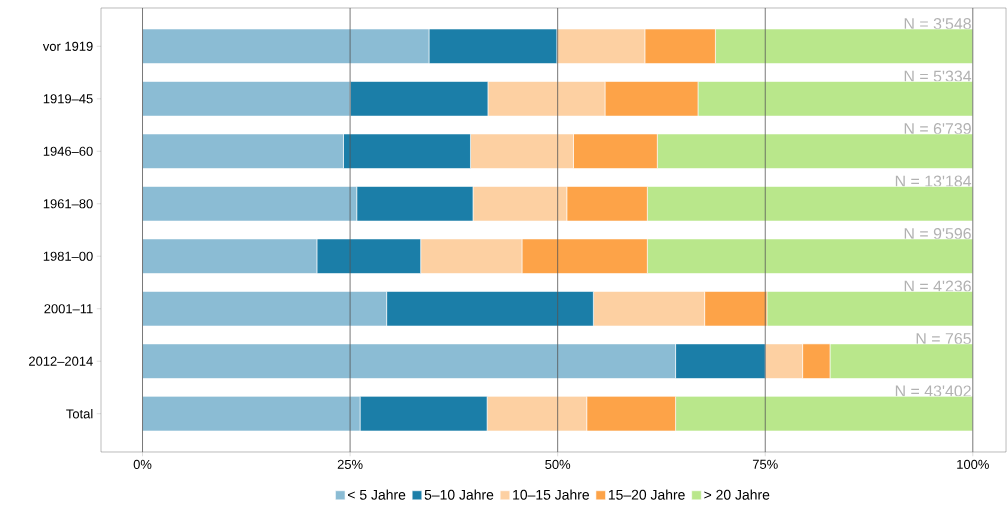 The image size is (1008, 505). Describe the element at coordinates (937, 129) in the screenshot. I see `annotation: N = 6'739` at that location.